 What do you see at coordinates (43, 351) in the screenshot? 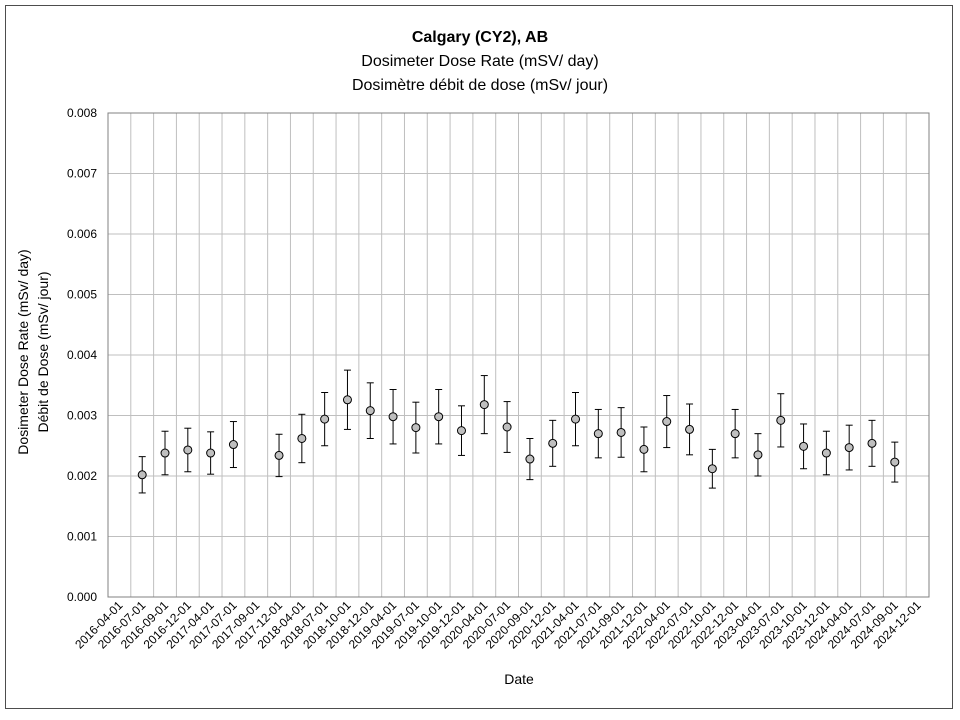
I see `y-axis-label-fr: Débit de Dose (mSv/ jour)` at bounding box center [43, 351].